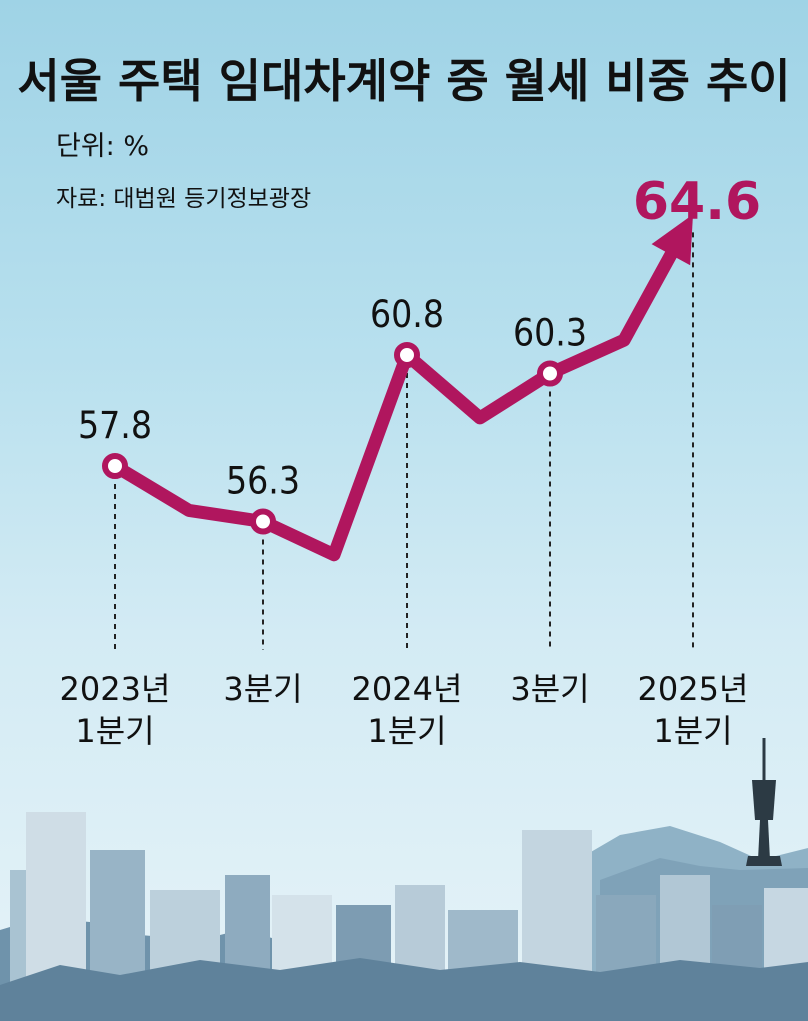 Image resolution: width=808 pixels, height=1021 pixels. Describe the element at coordinates (183, 199) in the screenshot. I see `source-label: 자료: 대법원 등기정보광장` at that location.